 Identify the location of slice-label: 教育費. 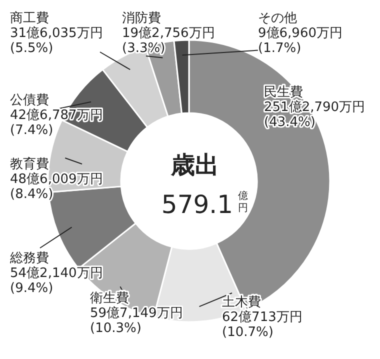
(29, 164).